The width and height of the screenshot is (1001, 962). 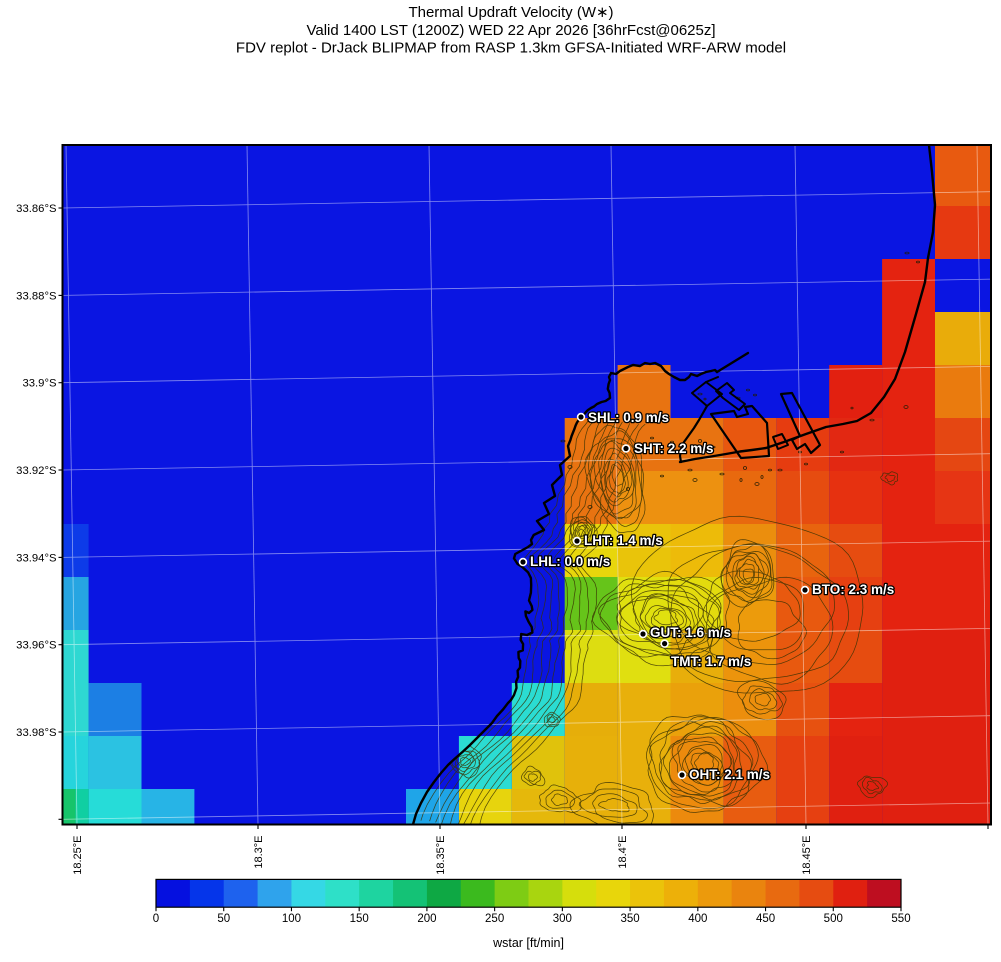 I want to click on svg-text: 500, so click(x=833, y=919).